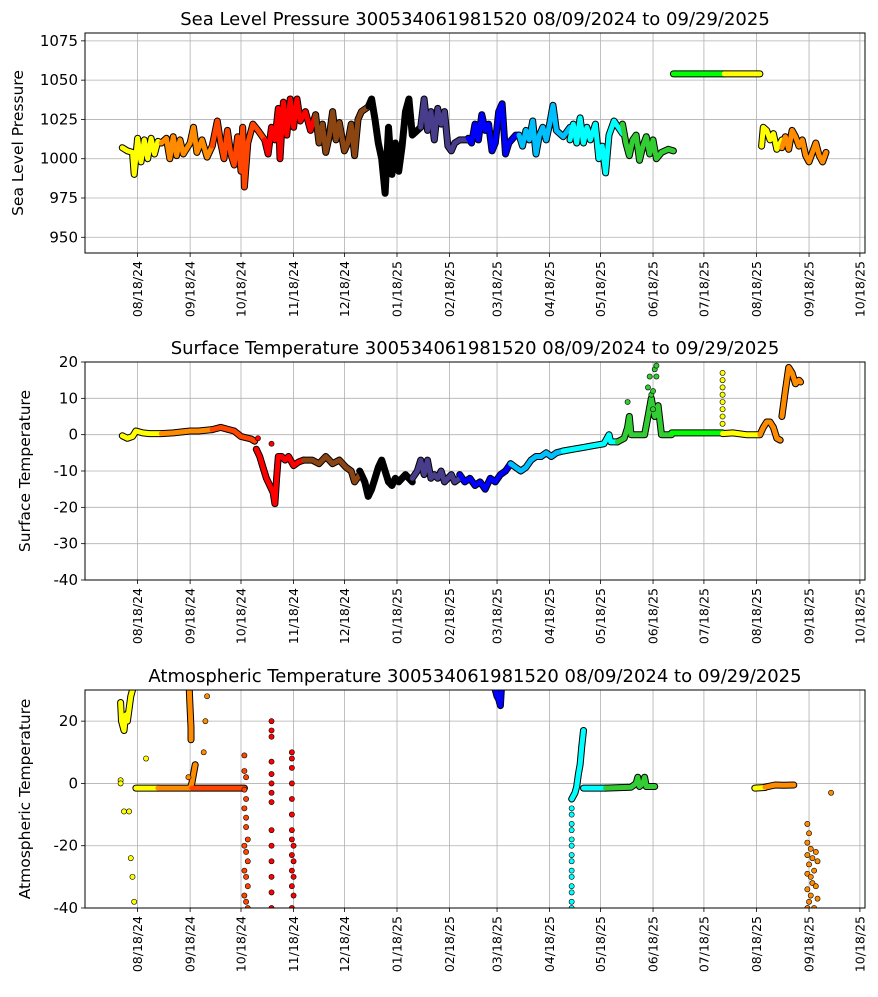 The width and height of the screenshot is (878, 997). Describe the element at coordinates (59, 119) in the screenshot. I see `y-tick-label: 1025` at that location.